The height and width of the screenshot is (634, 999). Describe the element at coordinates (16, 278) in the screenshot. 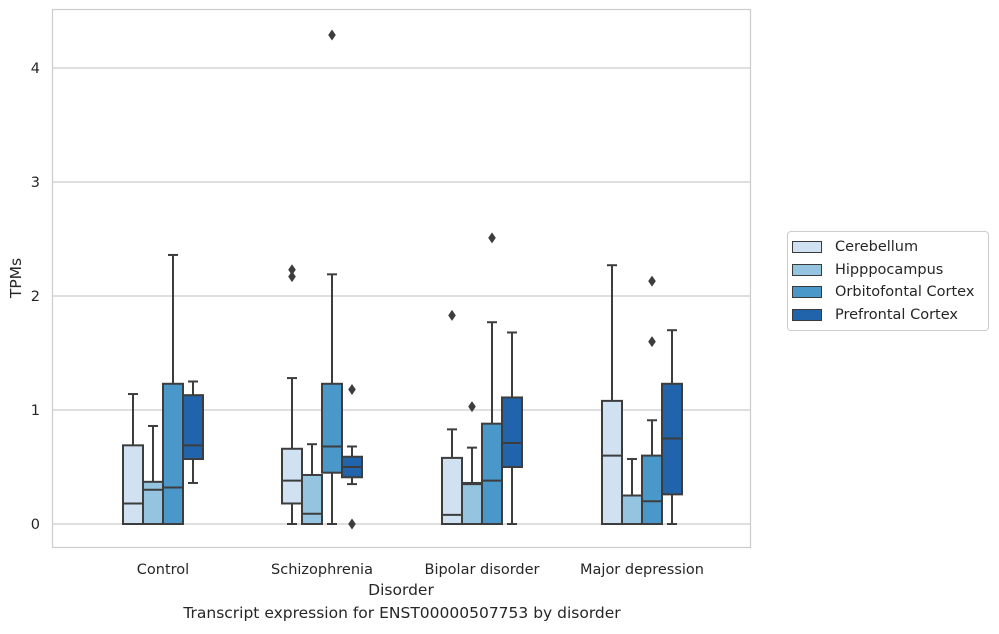

I see `y-axis-label: TPMs` at that location.